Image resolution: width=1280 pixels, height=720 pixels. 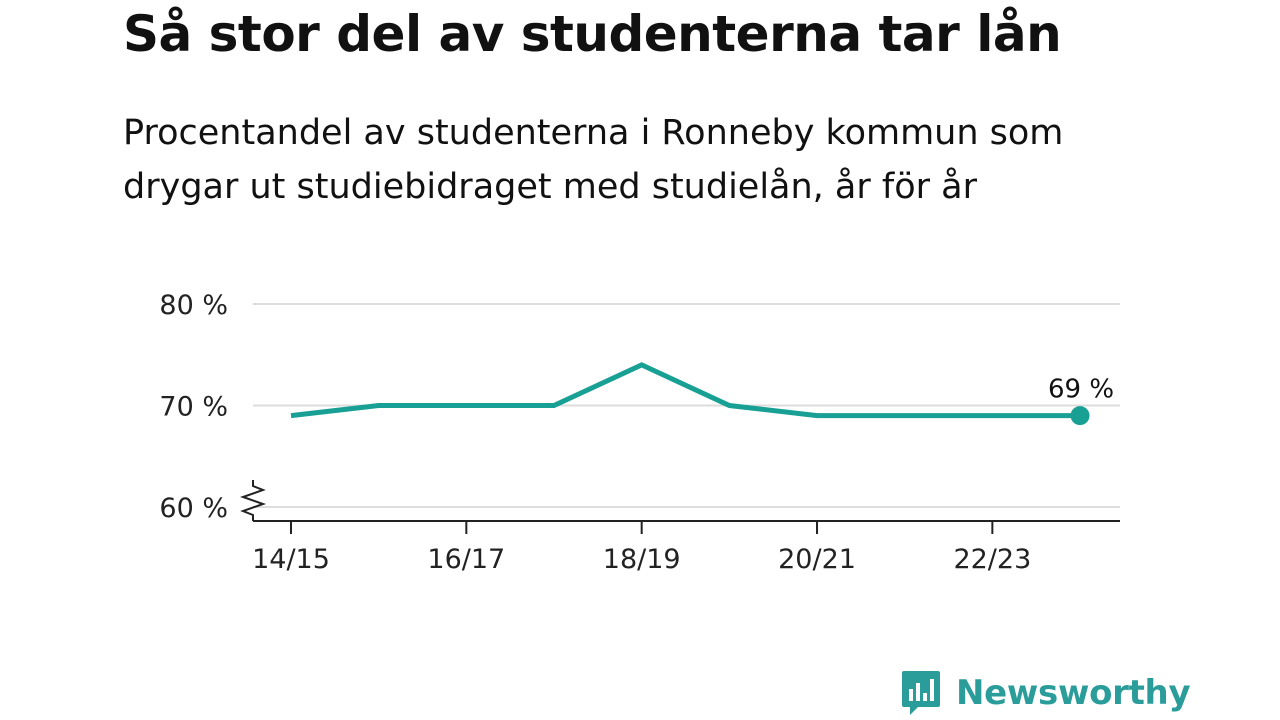 What do you see at coordinates (193, 407) in the screenshot?
I see `y-tick-label: 70 %` at bounding box center [193, 407].